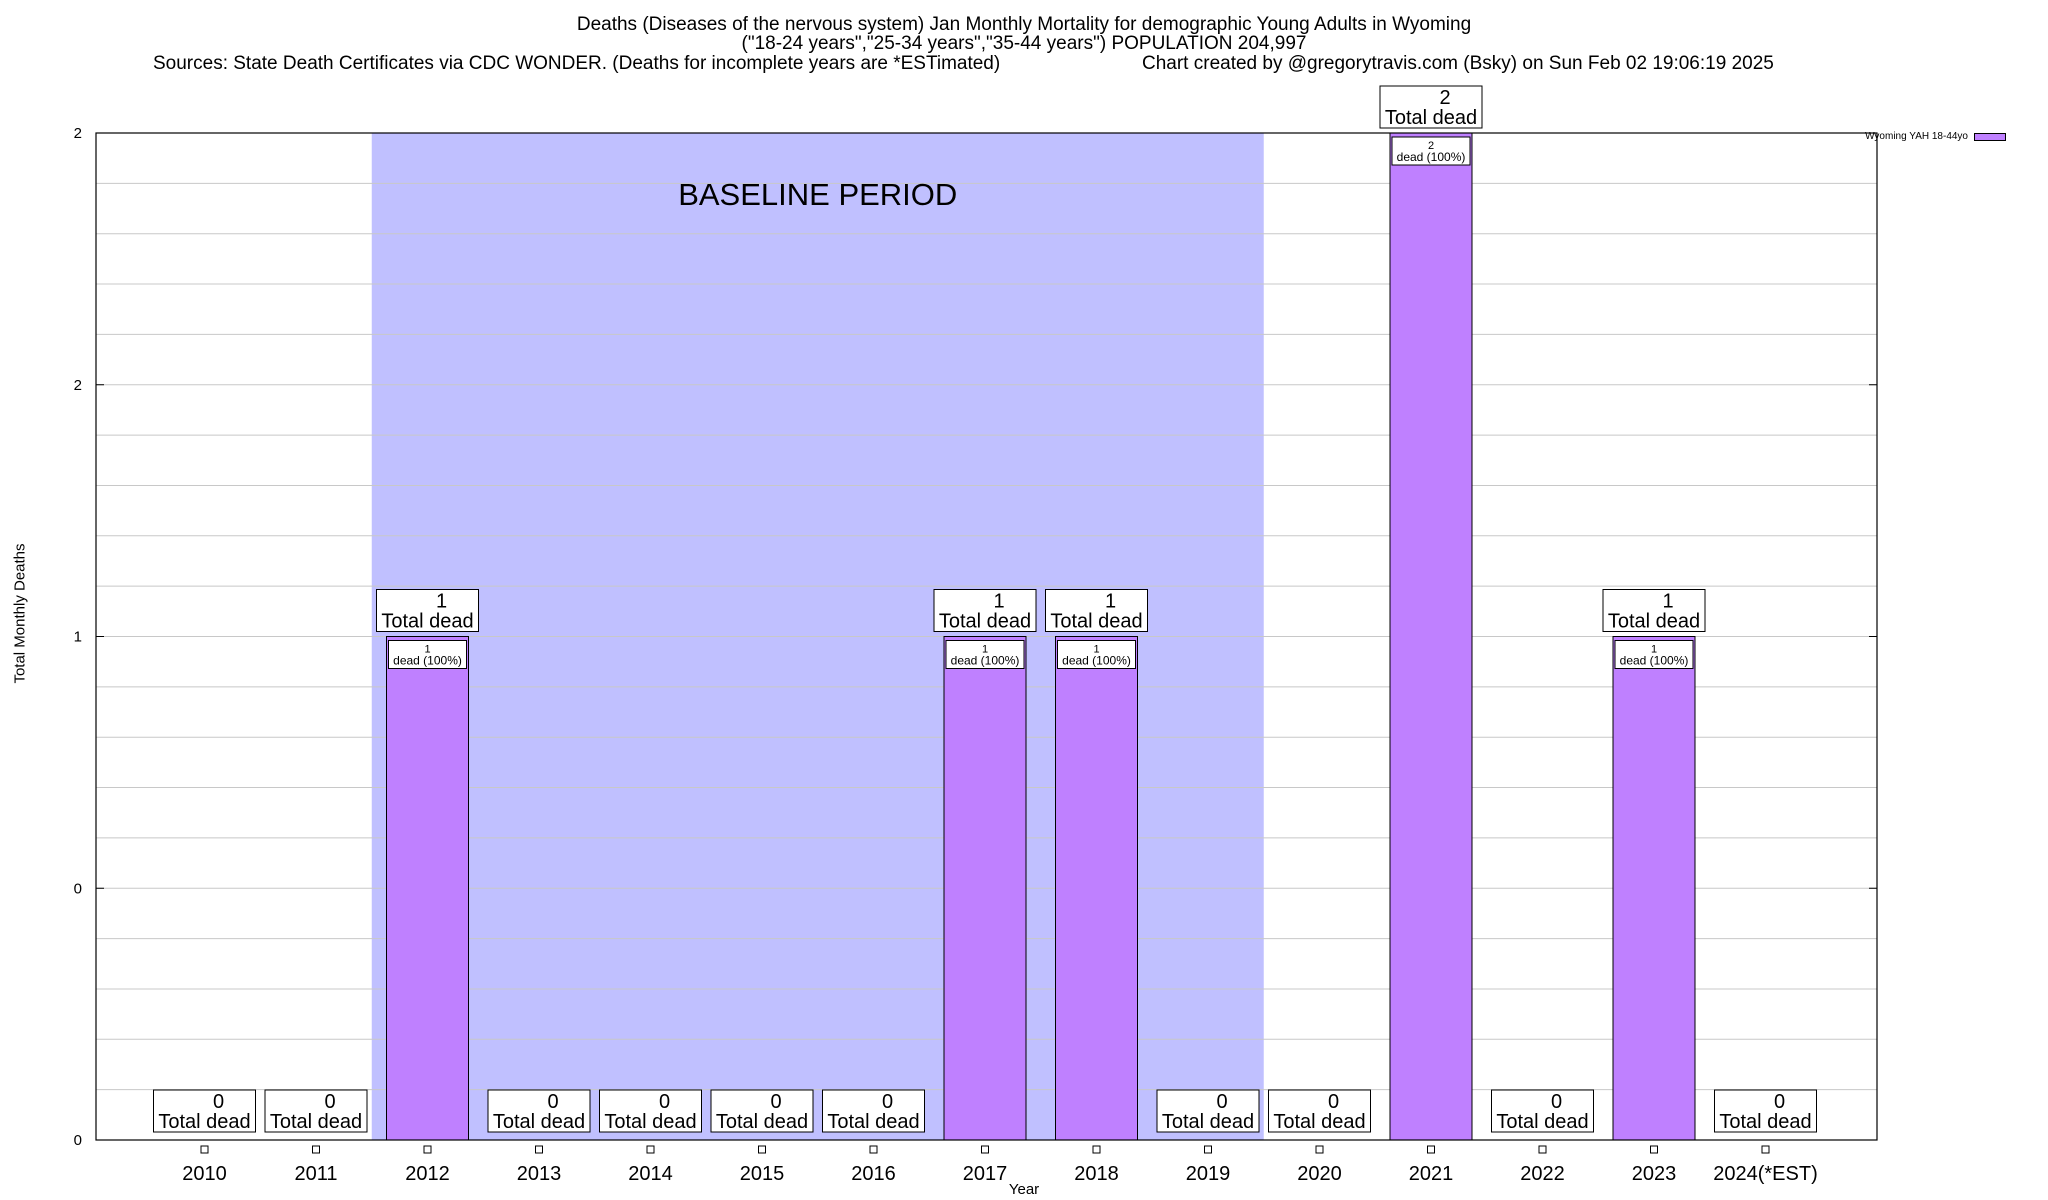 Image resolution: width=2048 pixels, height=1200 pixels. Describe the element at coordinates (817, 194) in the screenshot. I see `baseline-label: BASELINE PERIOD` at that location.